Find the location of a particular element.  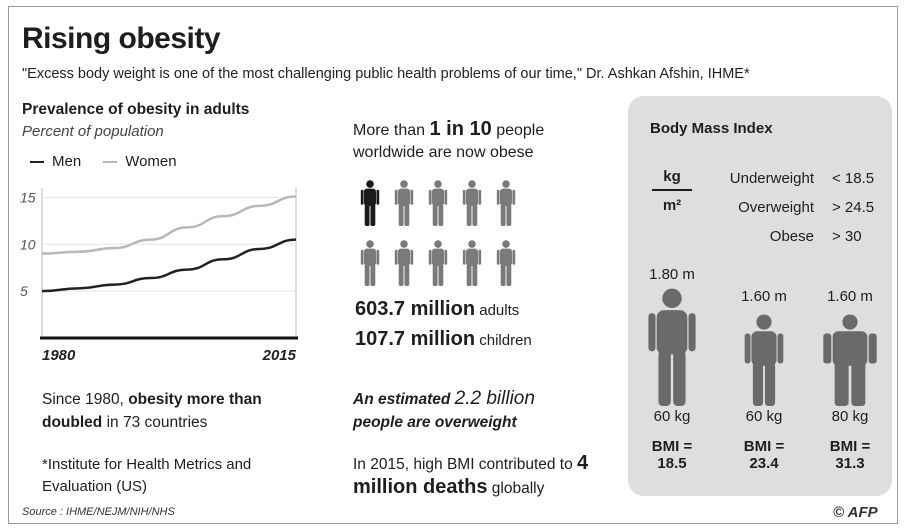

series-line-men is located at coordinates (169, 265).